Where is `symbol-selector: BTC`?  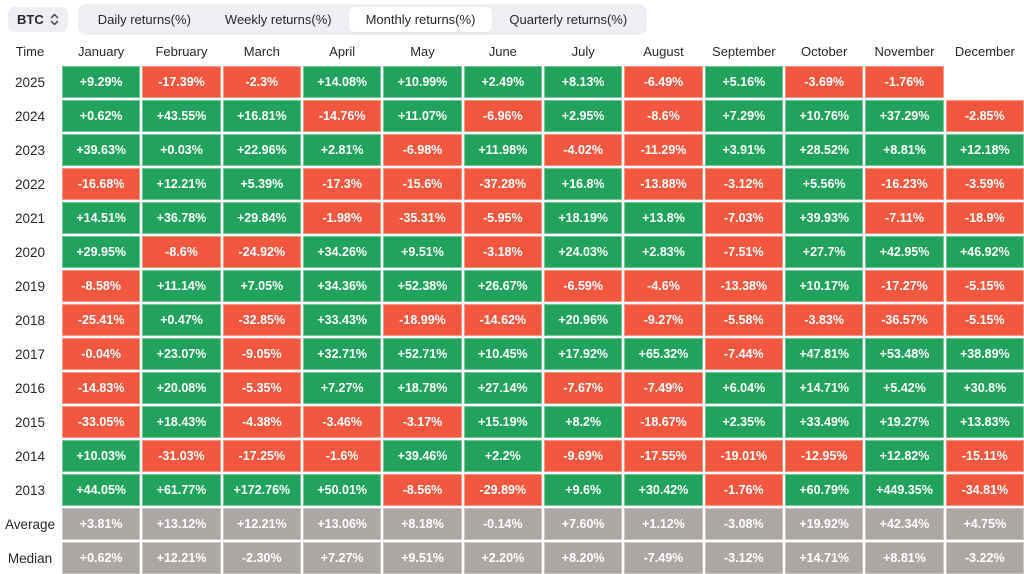 symbol-selector: BTC is located at coordinates (38, 19).